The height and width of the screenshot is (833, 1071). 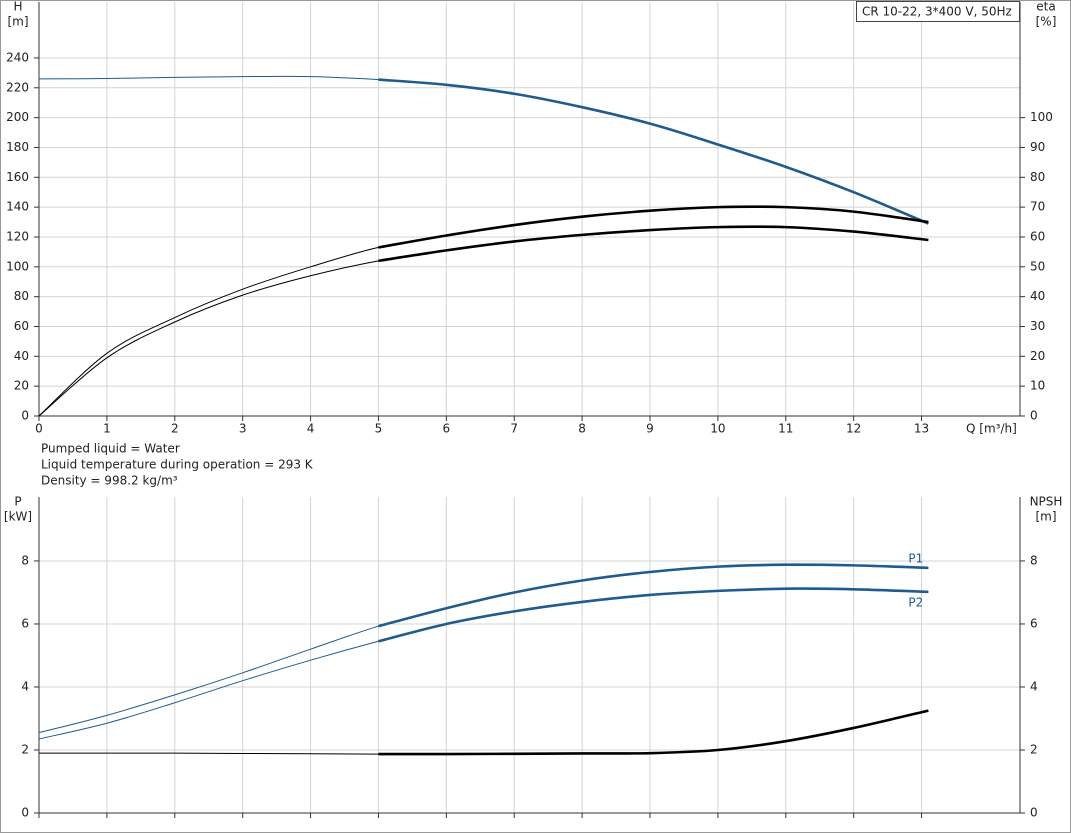 What do you see at coordinates (175, 429) in the screenshot?
I see `x-tick-label: 2` at bounding box center [175, 429].